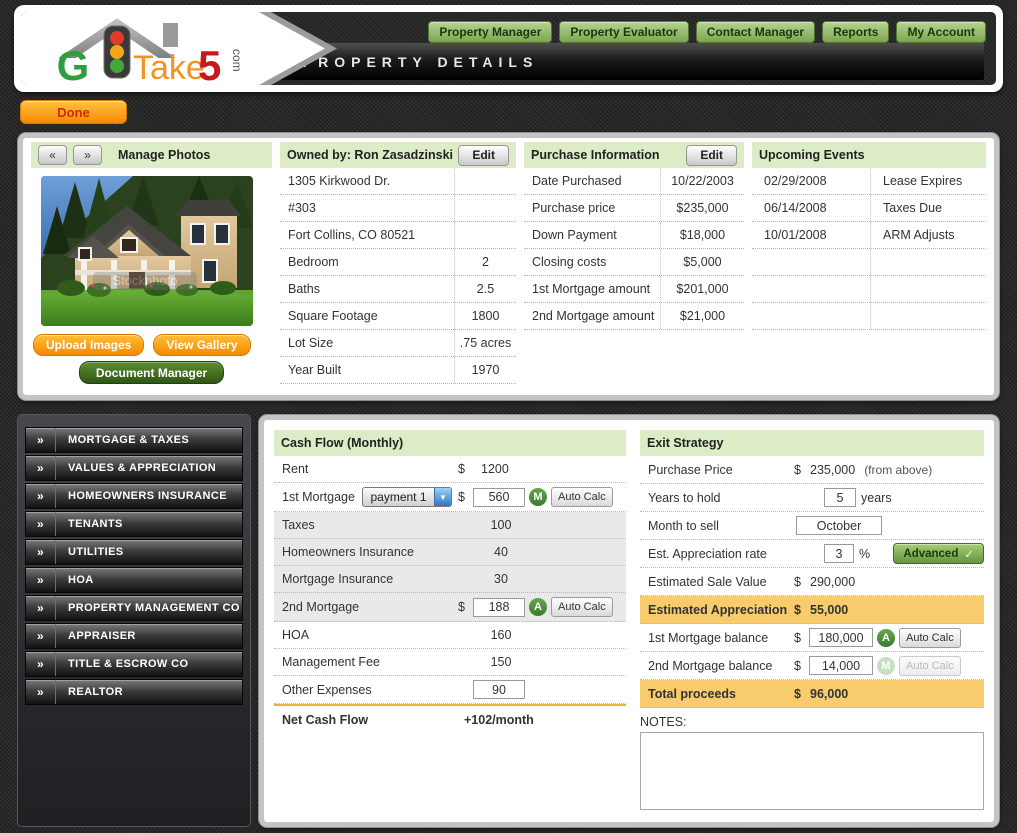 The height and width of the screenshot is (833, 1017). What do you see at coordinates (840, 497) in the screenshot?
I see `years-to-hold-input` at bounding box center [840, 497].